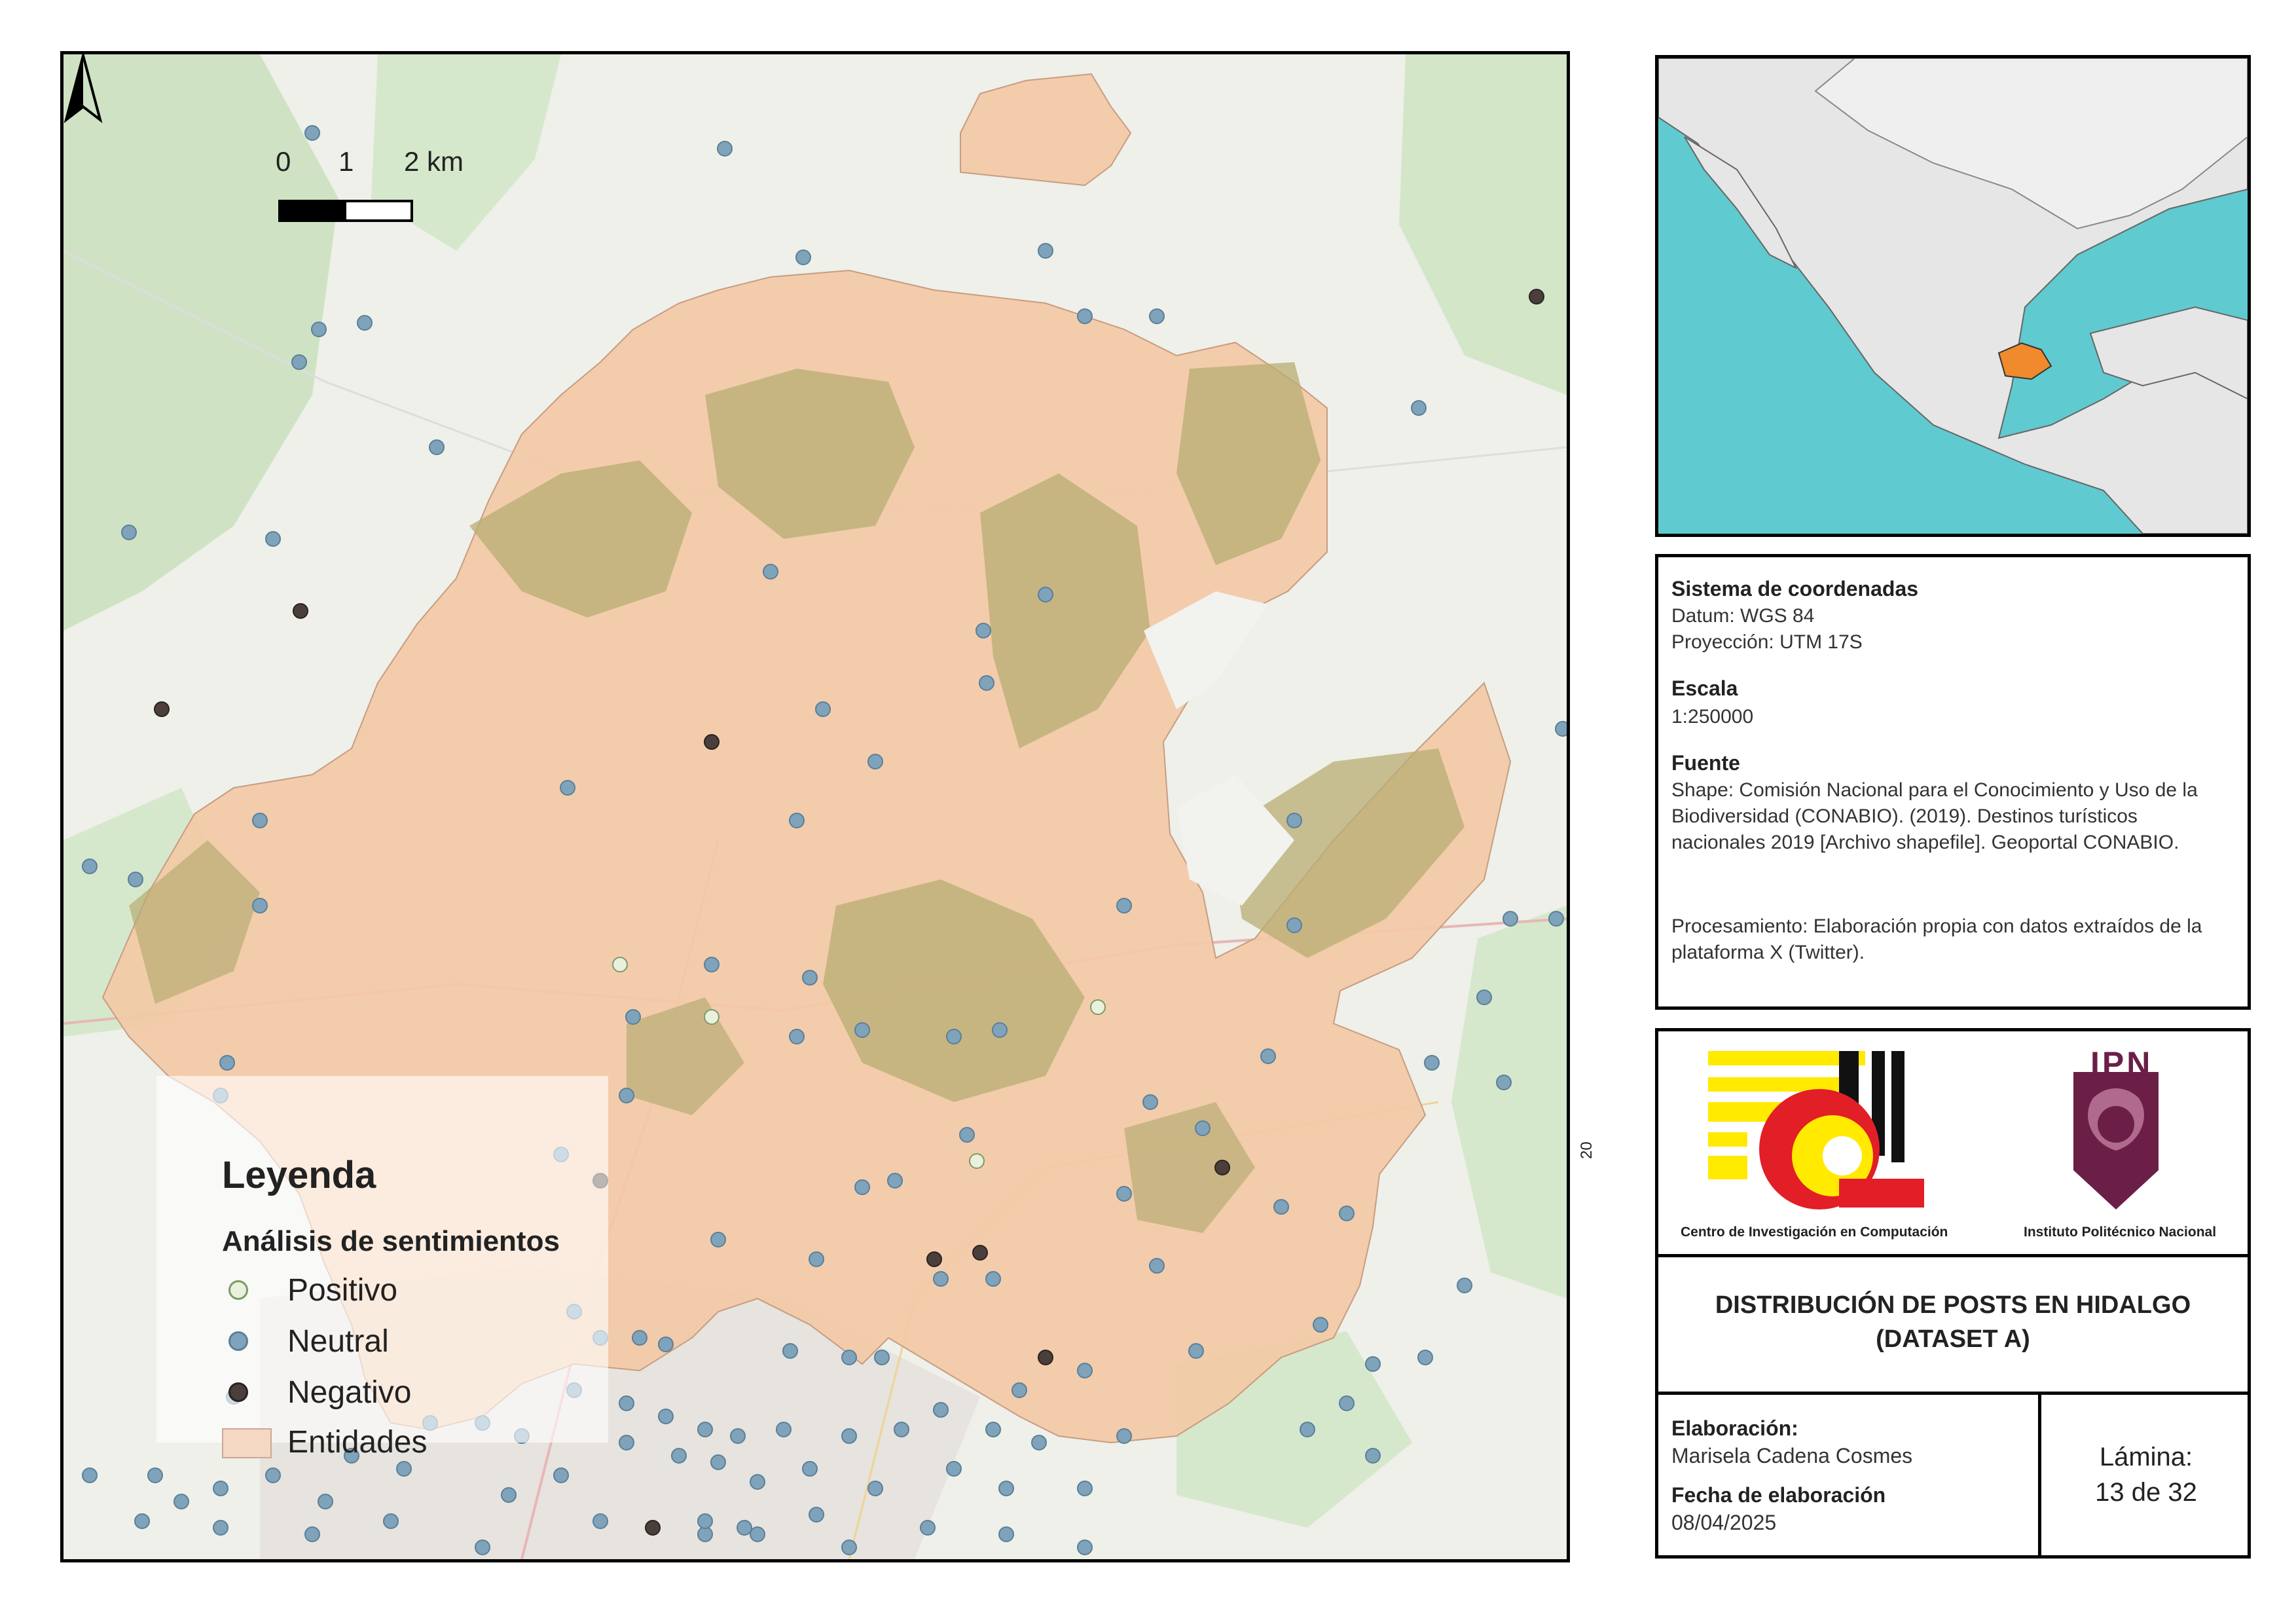 Image resolution: width=2296 pixels, height=1624 pixels. What do you see at coordinates (1953, 296) in the screenshot?
I see `inset-map` at bounding box center [1953, 296].